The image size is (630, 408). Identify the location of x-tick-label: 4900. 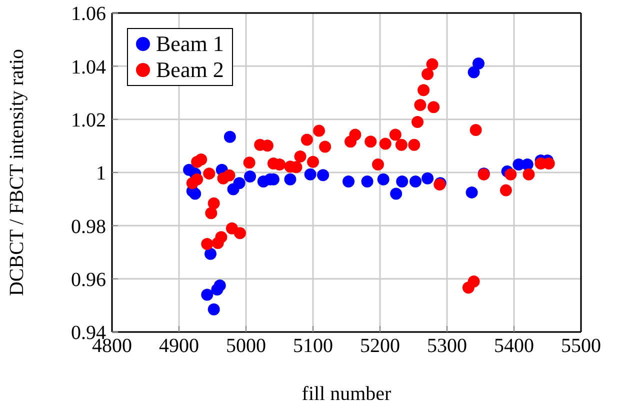
(179, 346).